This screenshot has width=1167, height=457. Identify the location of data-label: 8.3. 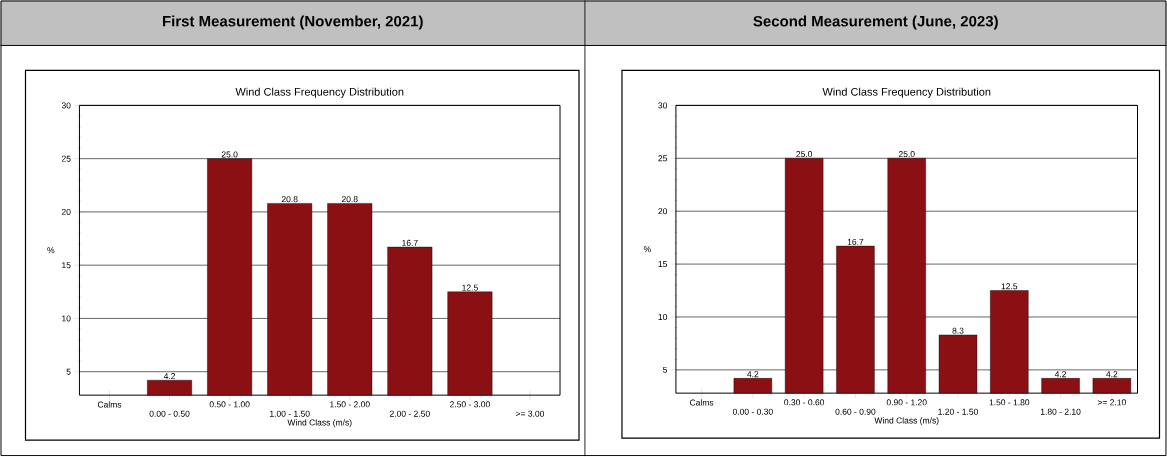
(958, 330).